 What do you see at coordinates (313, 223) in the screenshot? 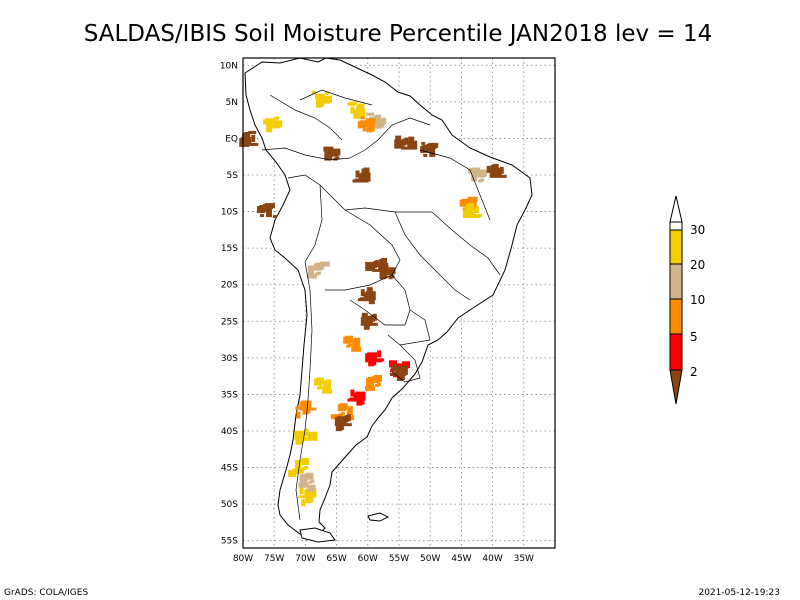
I see `border-peru-bolivia` at bounding box center [313, 223].